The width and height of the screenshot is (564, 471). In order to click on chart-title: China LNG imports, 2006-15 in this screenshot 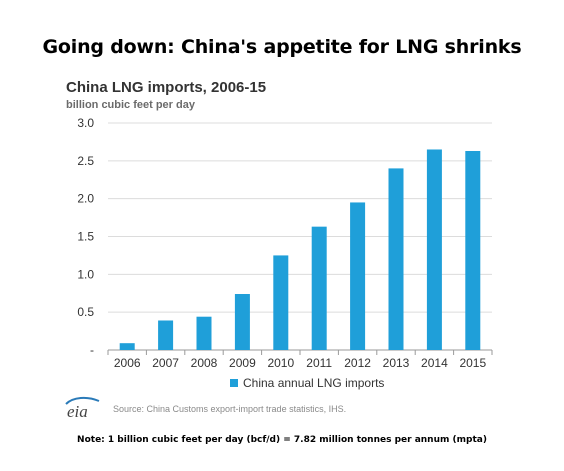, I will do `click(166, 87)`.